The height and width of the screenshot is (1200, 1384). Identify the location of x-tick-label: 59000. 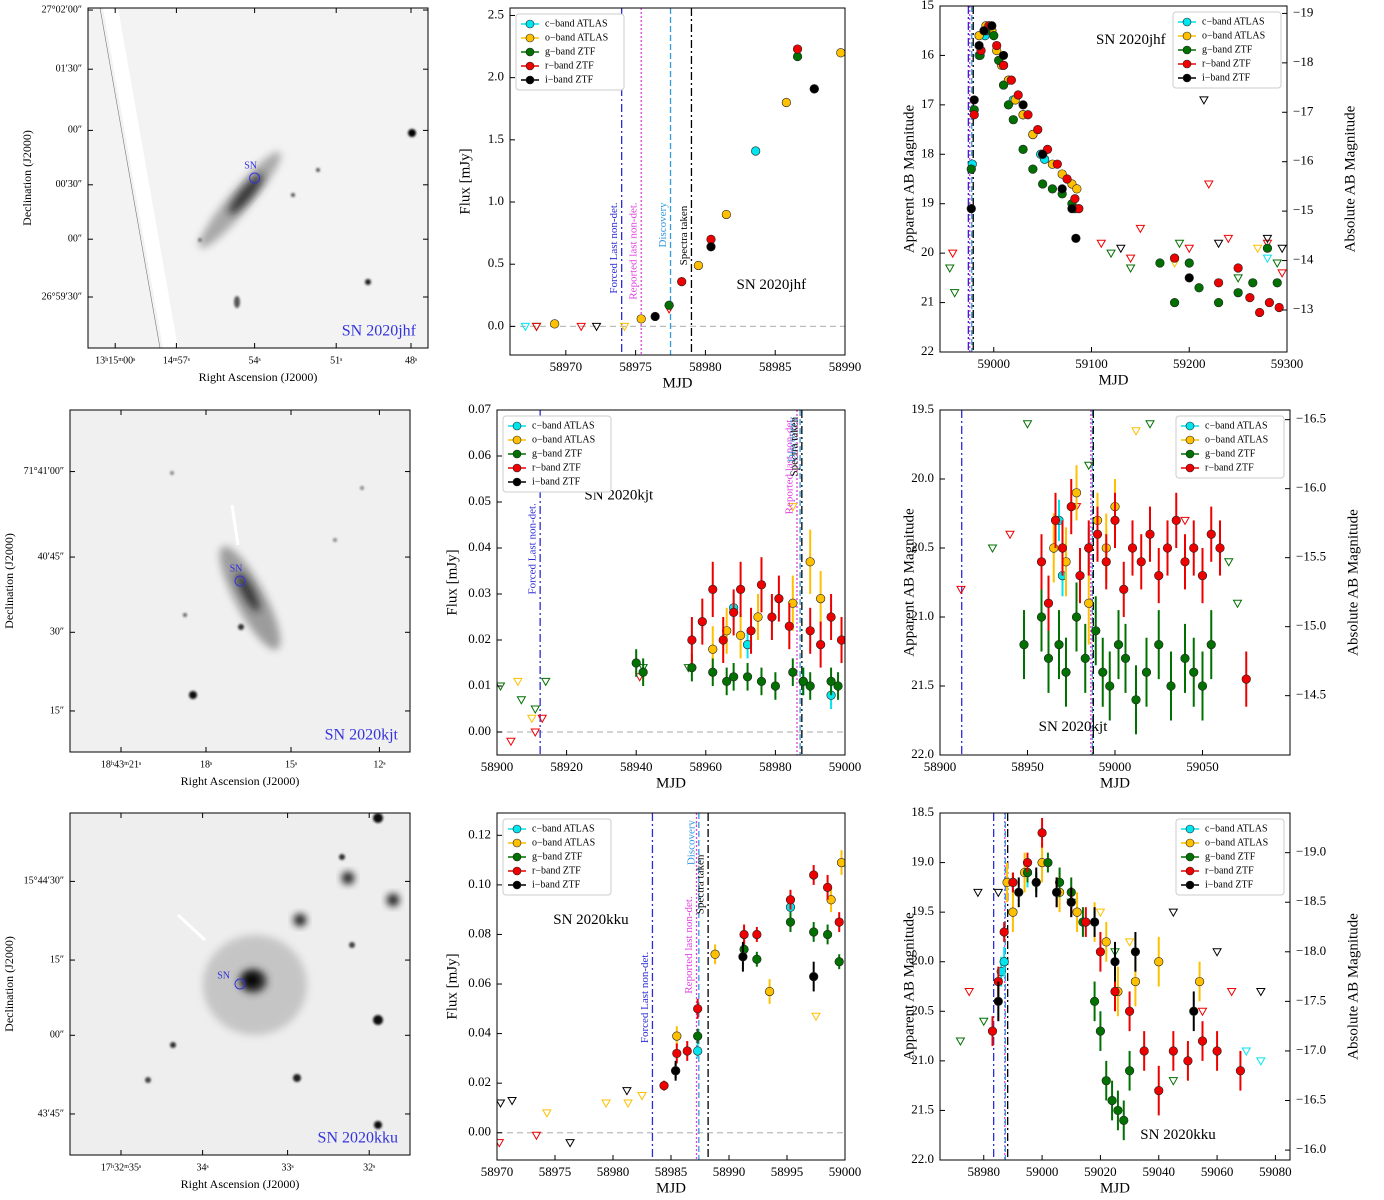
(845, 766).